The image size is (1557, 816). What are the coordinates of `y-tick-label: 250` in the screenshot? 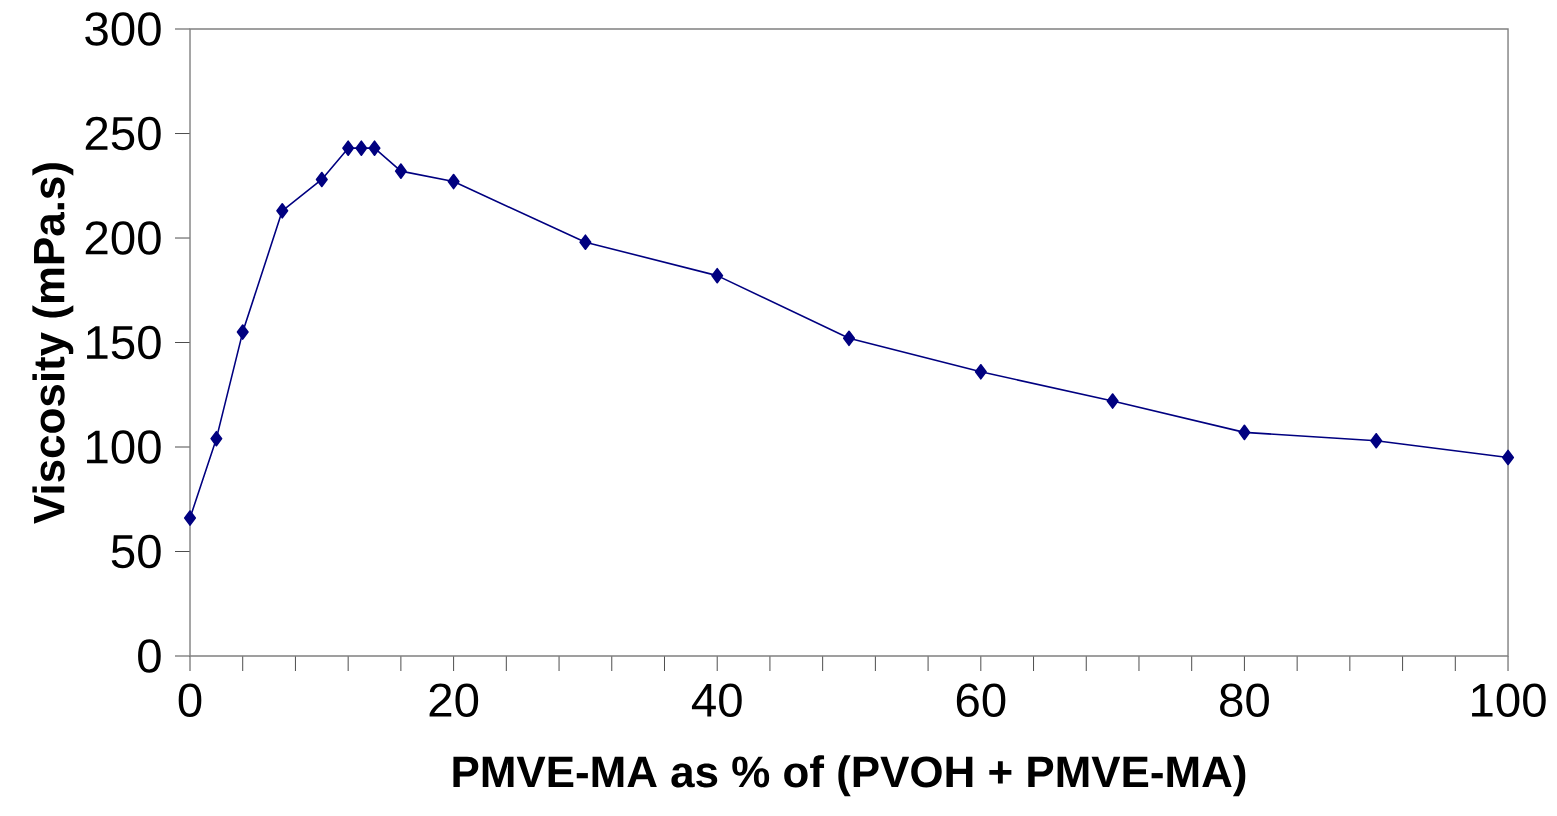 It's located at (123, 133).